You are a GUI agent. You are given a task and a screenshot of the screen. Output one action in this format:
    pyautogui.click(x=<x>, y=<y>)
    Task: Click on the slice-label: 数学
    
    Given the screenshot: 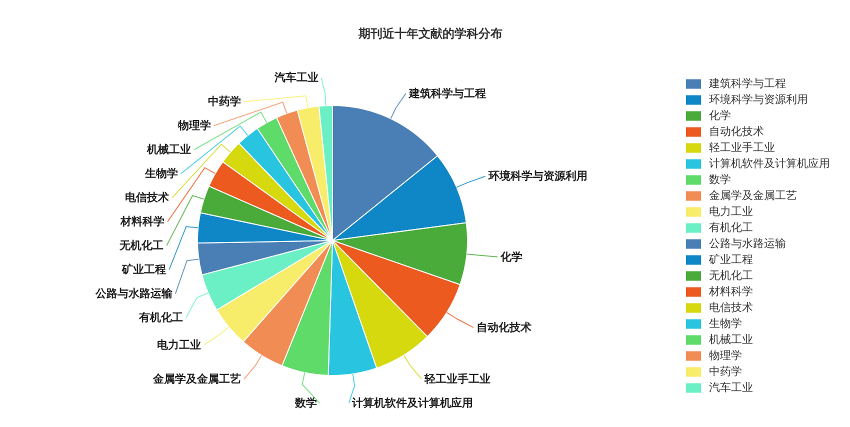 What is the action you would take?
    pyautogui.click(x=305, y=403)
    